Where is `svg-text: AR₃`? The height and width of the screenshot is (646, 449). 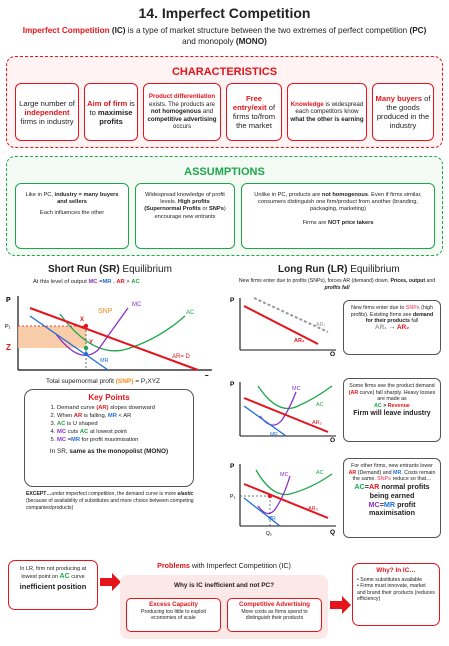
svg-text: AR₃ is located at coordinates (313, 509).